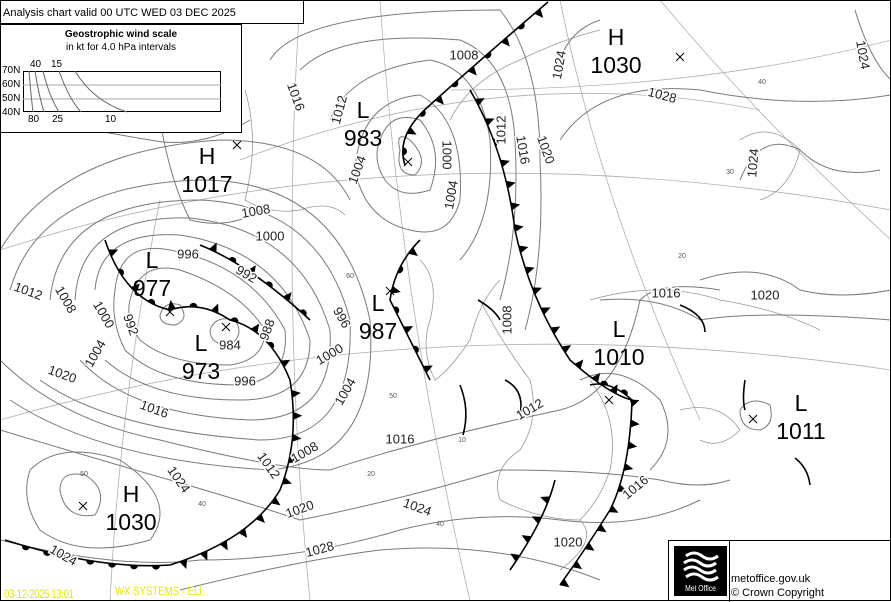 The width and height of the screenshot is (891, 602). I want to click on isobar-label: 1028, so click(320, 549).